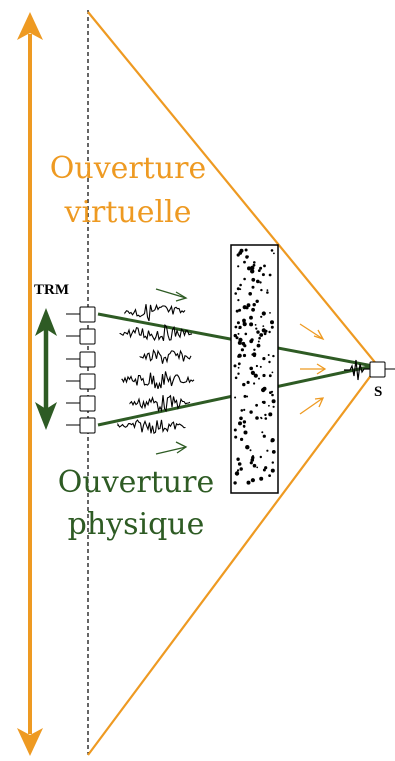  Describe the element at coordinates (128, 212) in the screenshot. I see `virtual-aperture-label-line2: virtuelle` at that location.